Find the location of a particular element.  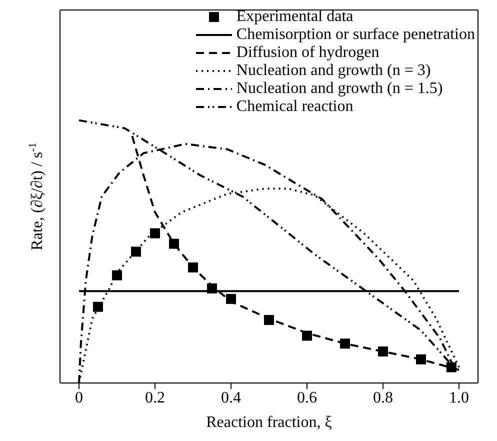

legend-label: Chemical reaction is located at coordinates (295, 107).